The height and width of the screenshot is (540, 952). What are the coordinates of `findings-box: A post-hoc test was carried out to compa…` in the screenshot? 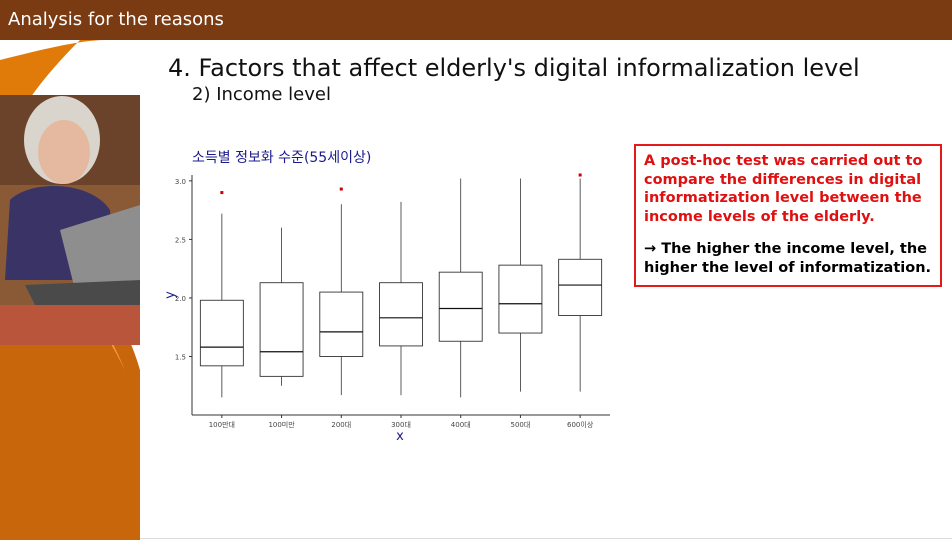 It's located at (788, 215).